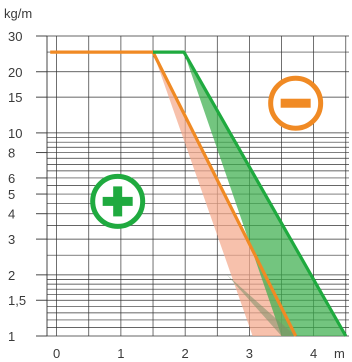 The height and width of the screenshot is (362, 352). I want to click on y-tick-label: 8, so click(11, 153).